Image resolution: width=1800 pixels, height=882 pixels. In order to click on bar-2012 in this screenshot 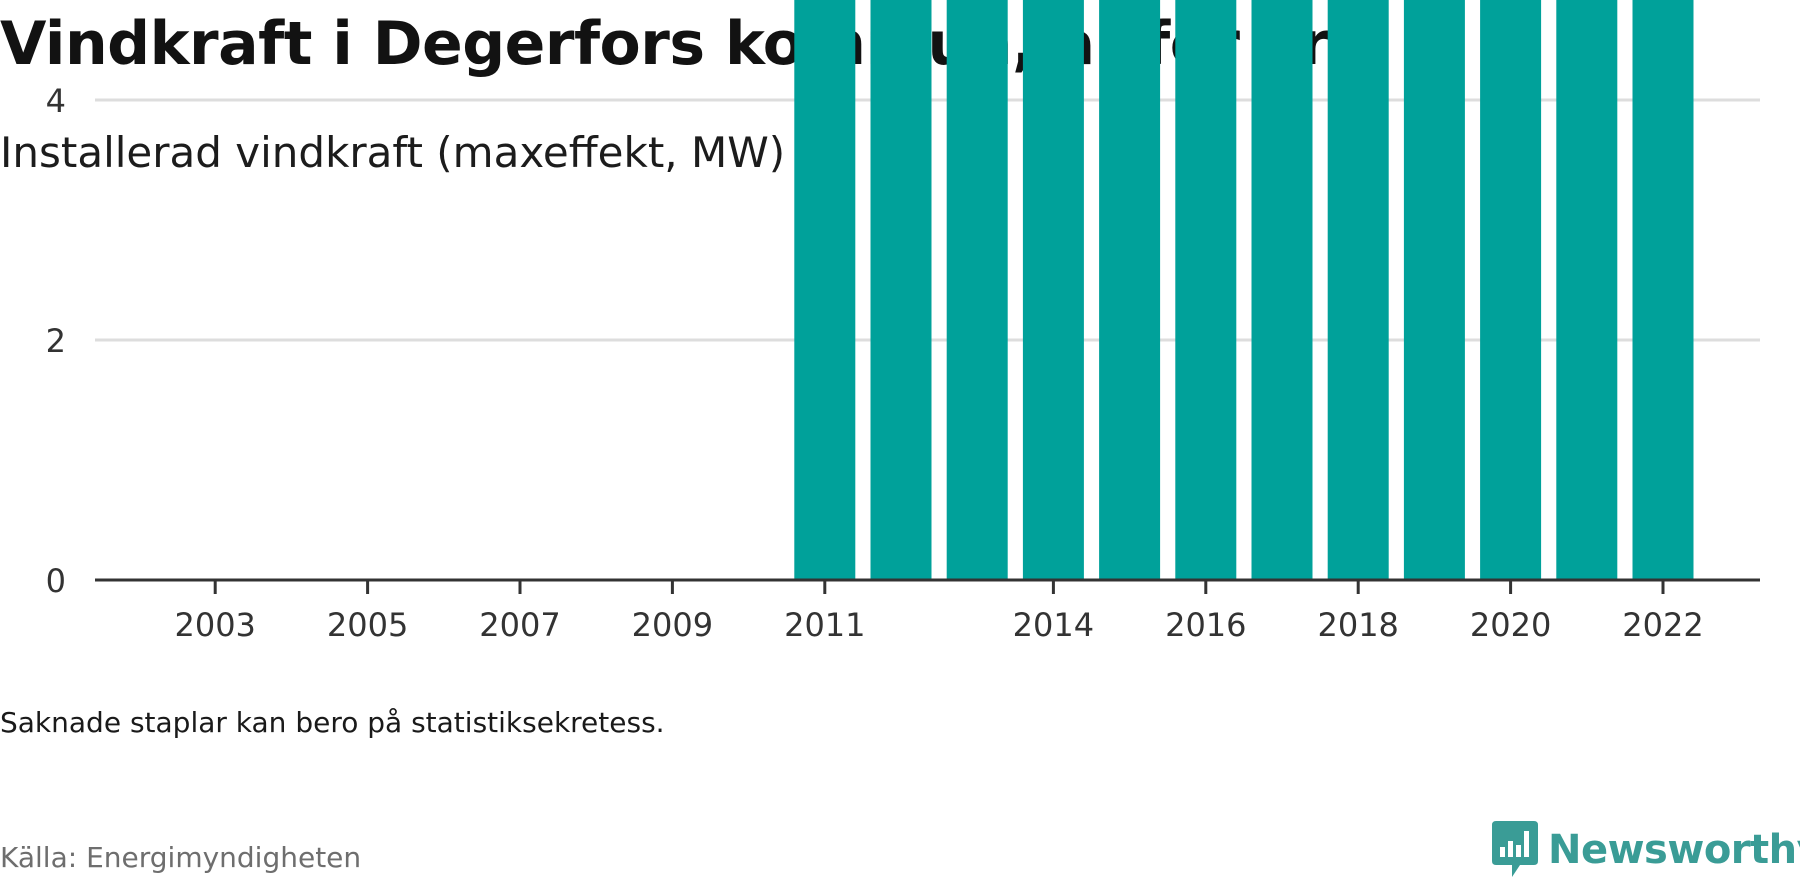, I will do `click(901, 290)`.